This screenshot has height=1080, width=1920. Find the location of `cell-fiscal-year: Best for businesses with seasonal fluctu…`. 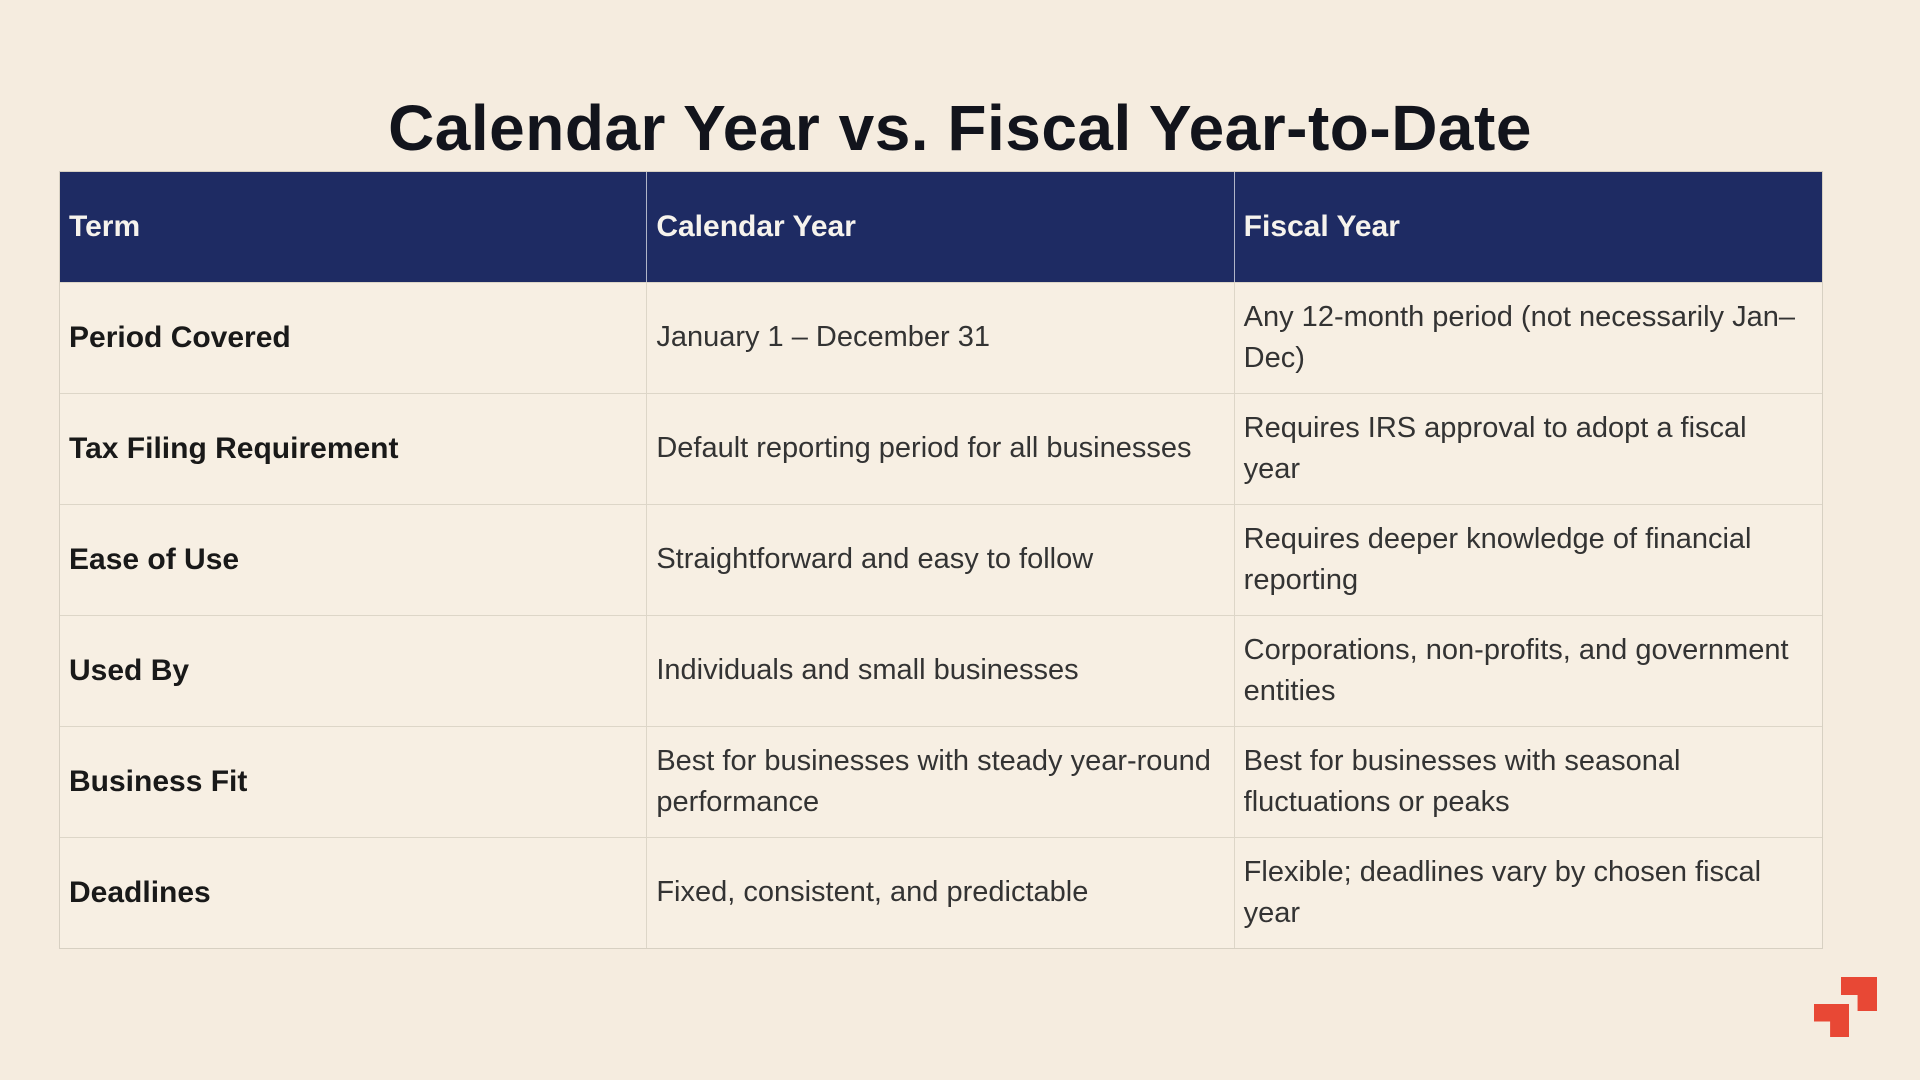

cell-fiscal-year: Best for businesses with seasonal fluctu… is located at coordinates (1462, 781).